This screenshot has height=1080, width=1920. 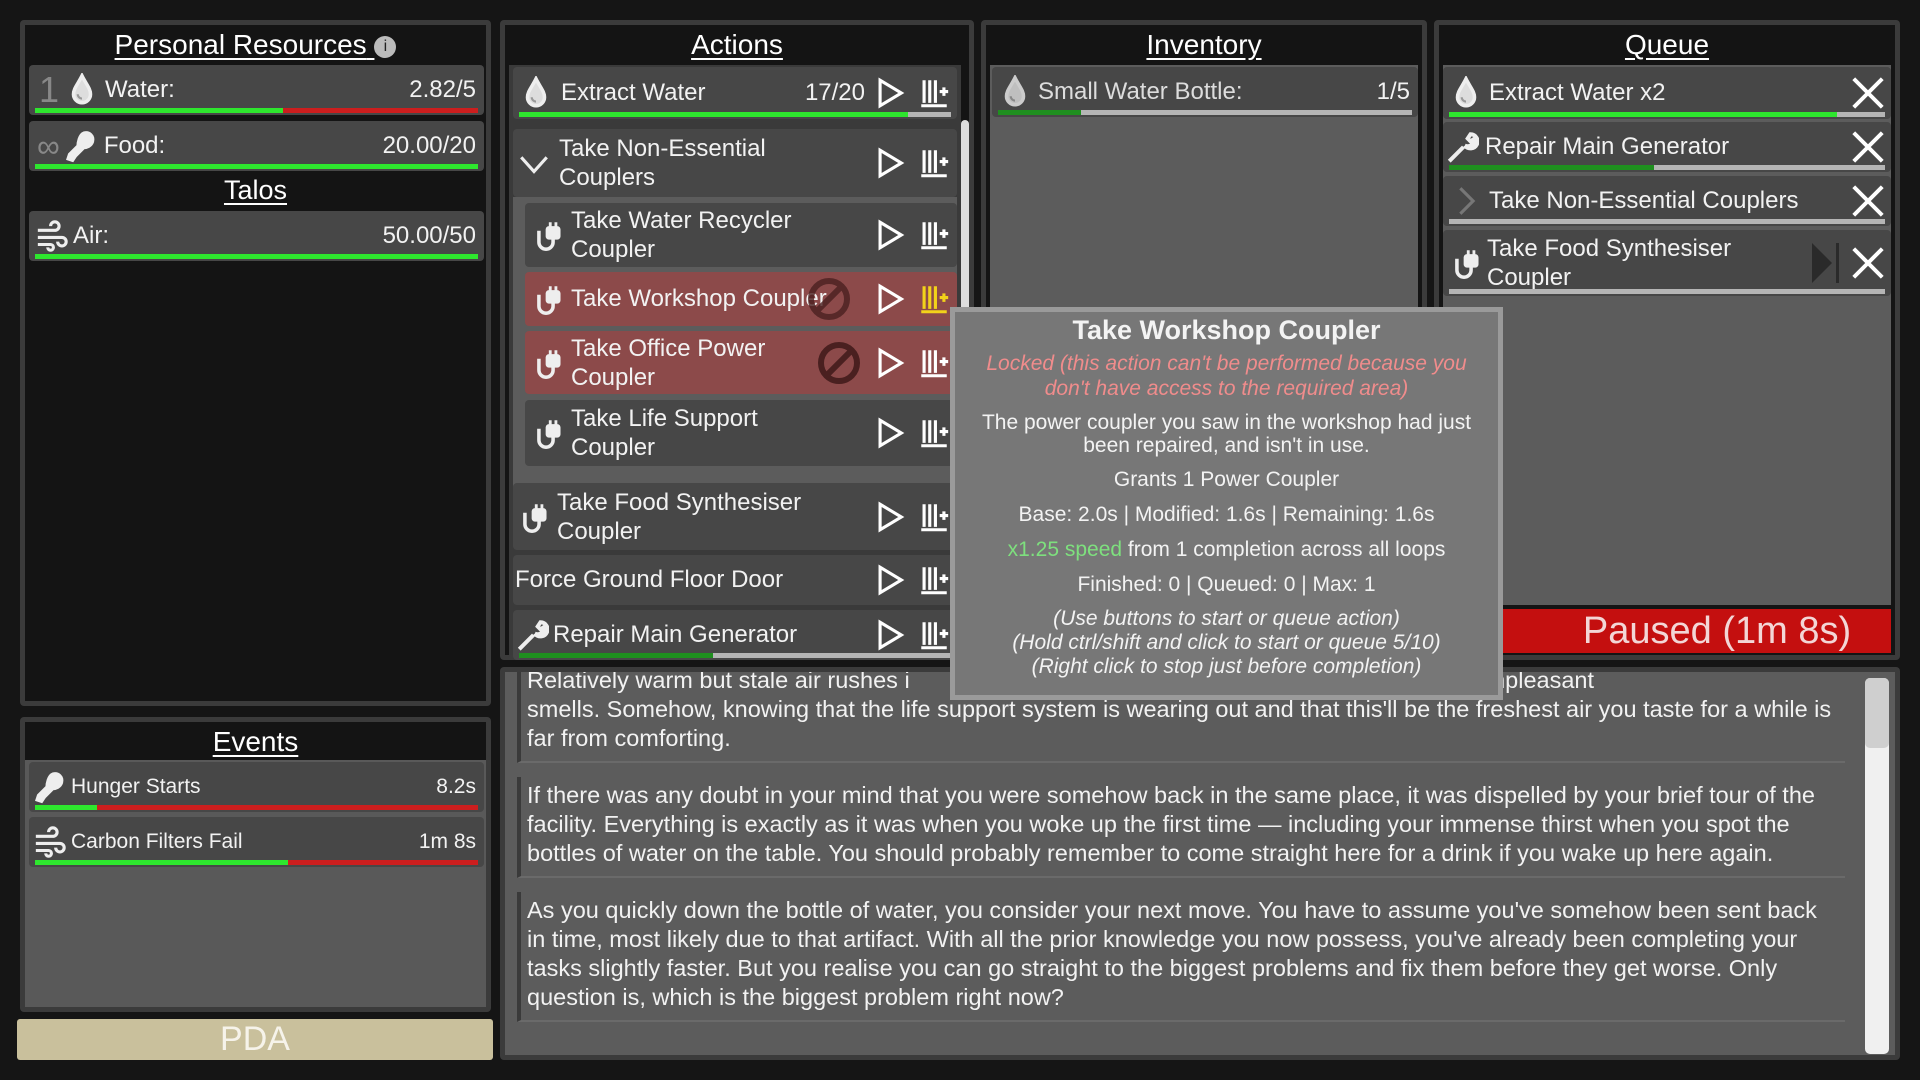 I want to click on inventory-progress-bar, so click(x=1205, y=112).